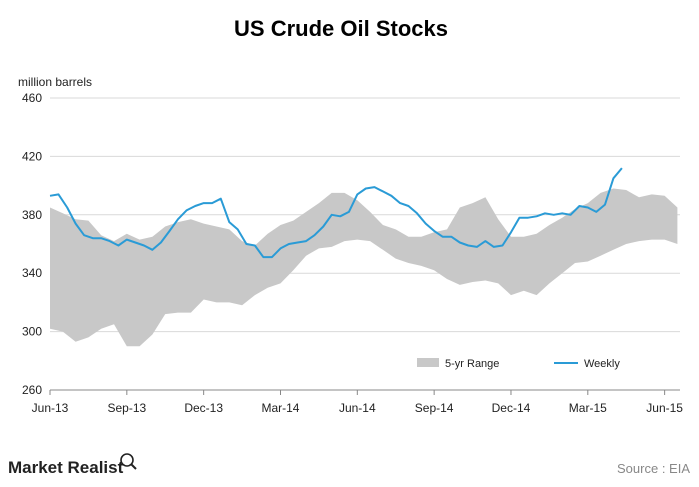  What do you see at coordinates (133, 466) in the screenshot?
I see `magnifier-handle` at bounding box center [133, 466].